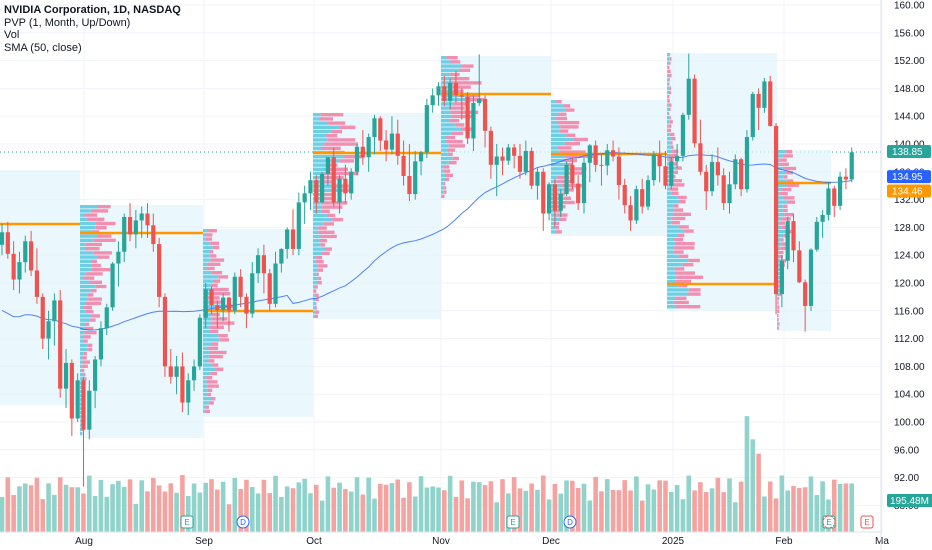  What do you see at coordinates (909, 501) in the screenshot?
I see `volume-tag-text: 195.48M` at bounding box center [909, 501].